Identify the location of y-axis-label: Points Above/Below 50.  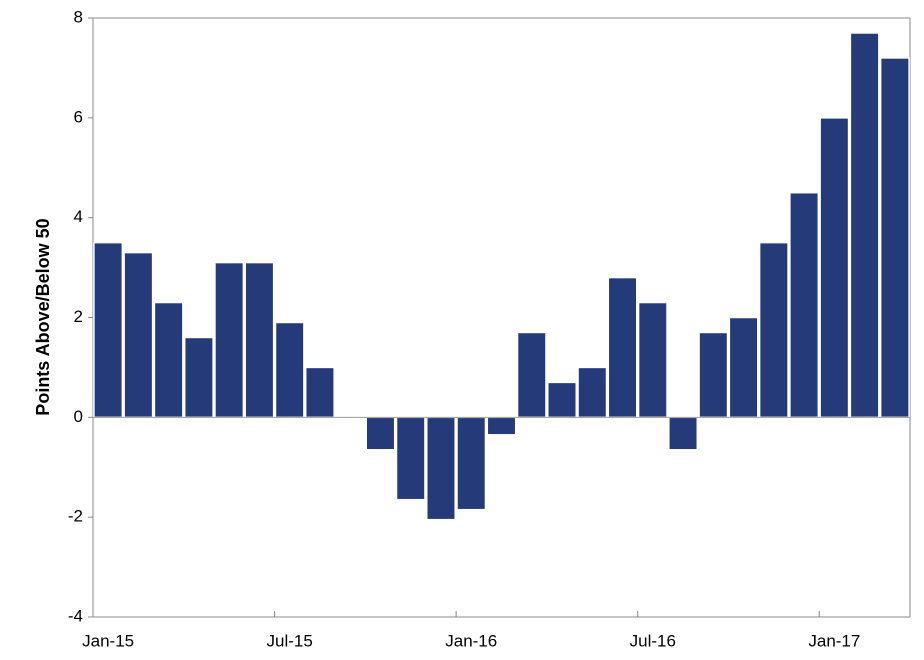
(43, 316).